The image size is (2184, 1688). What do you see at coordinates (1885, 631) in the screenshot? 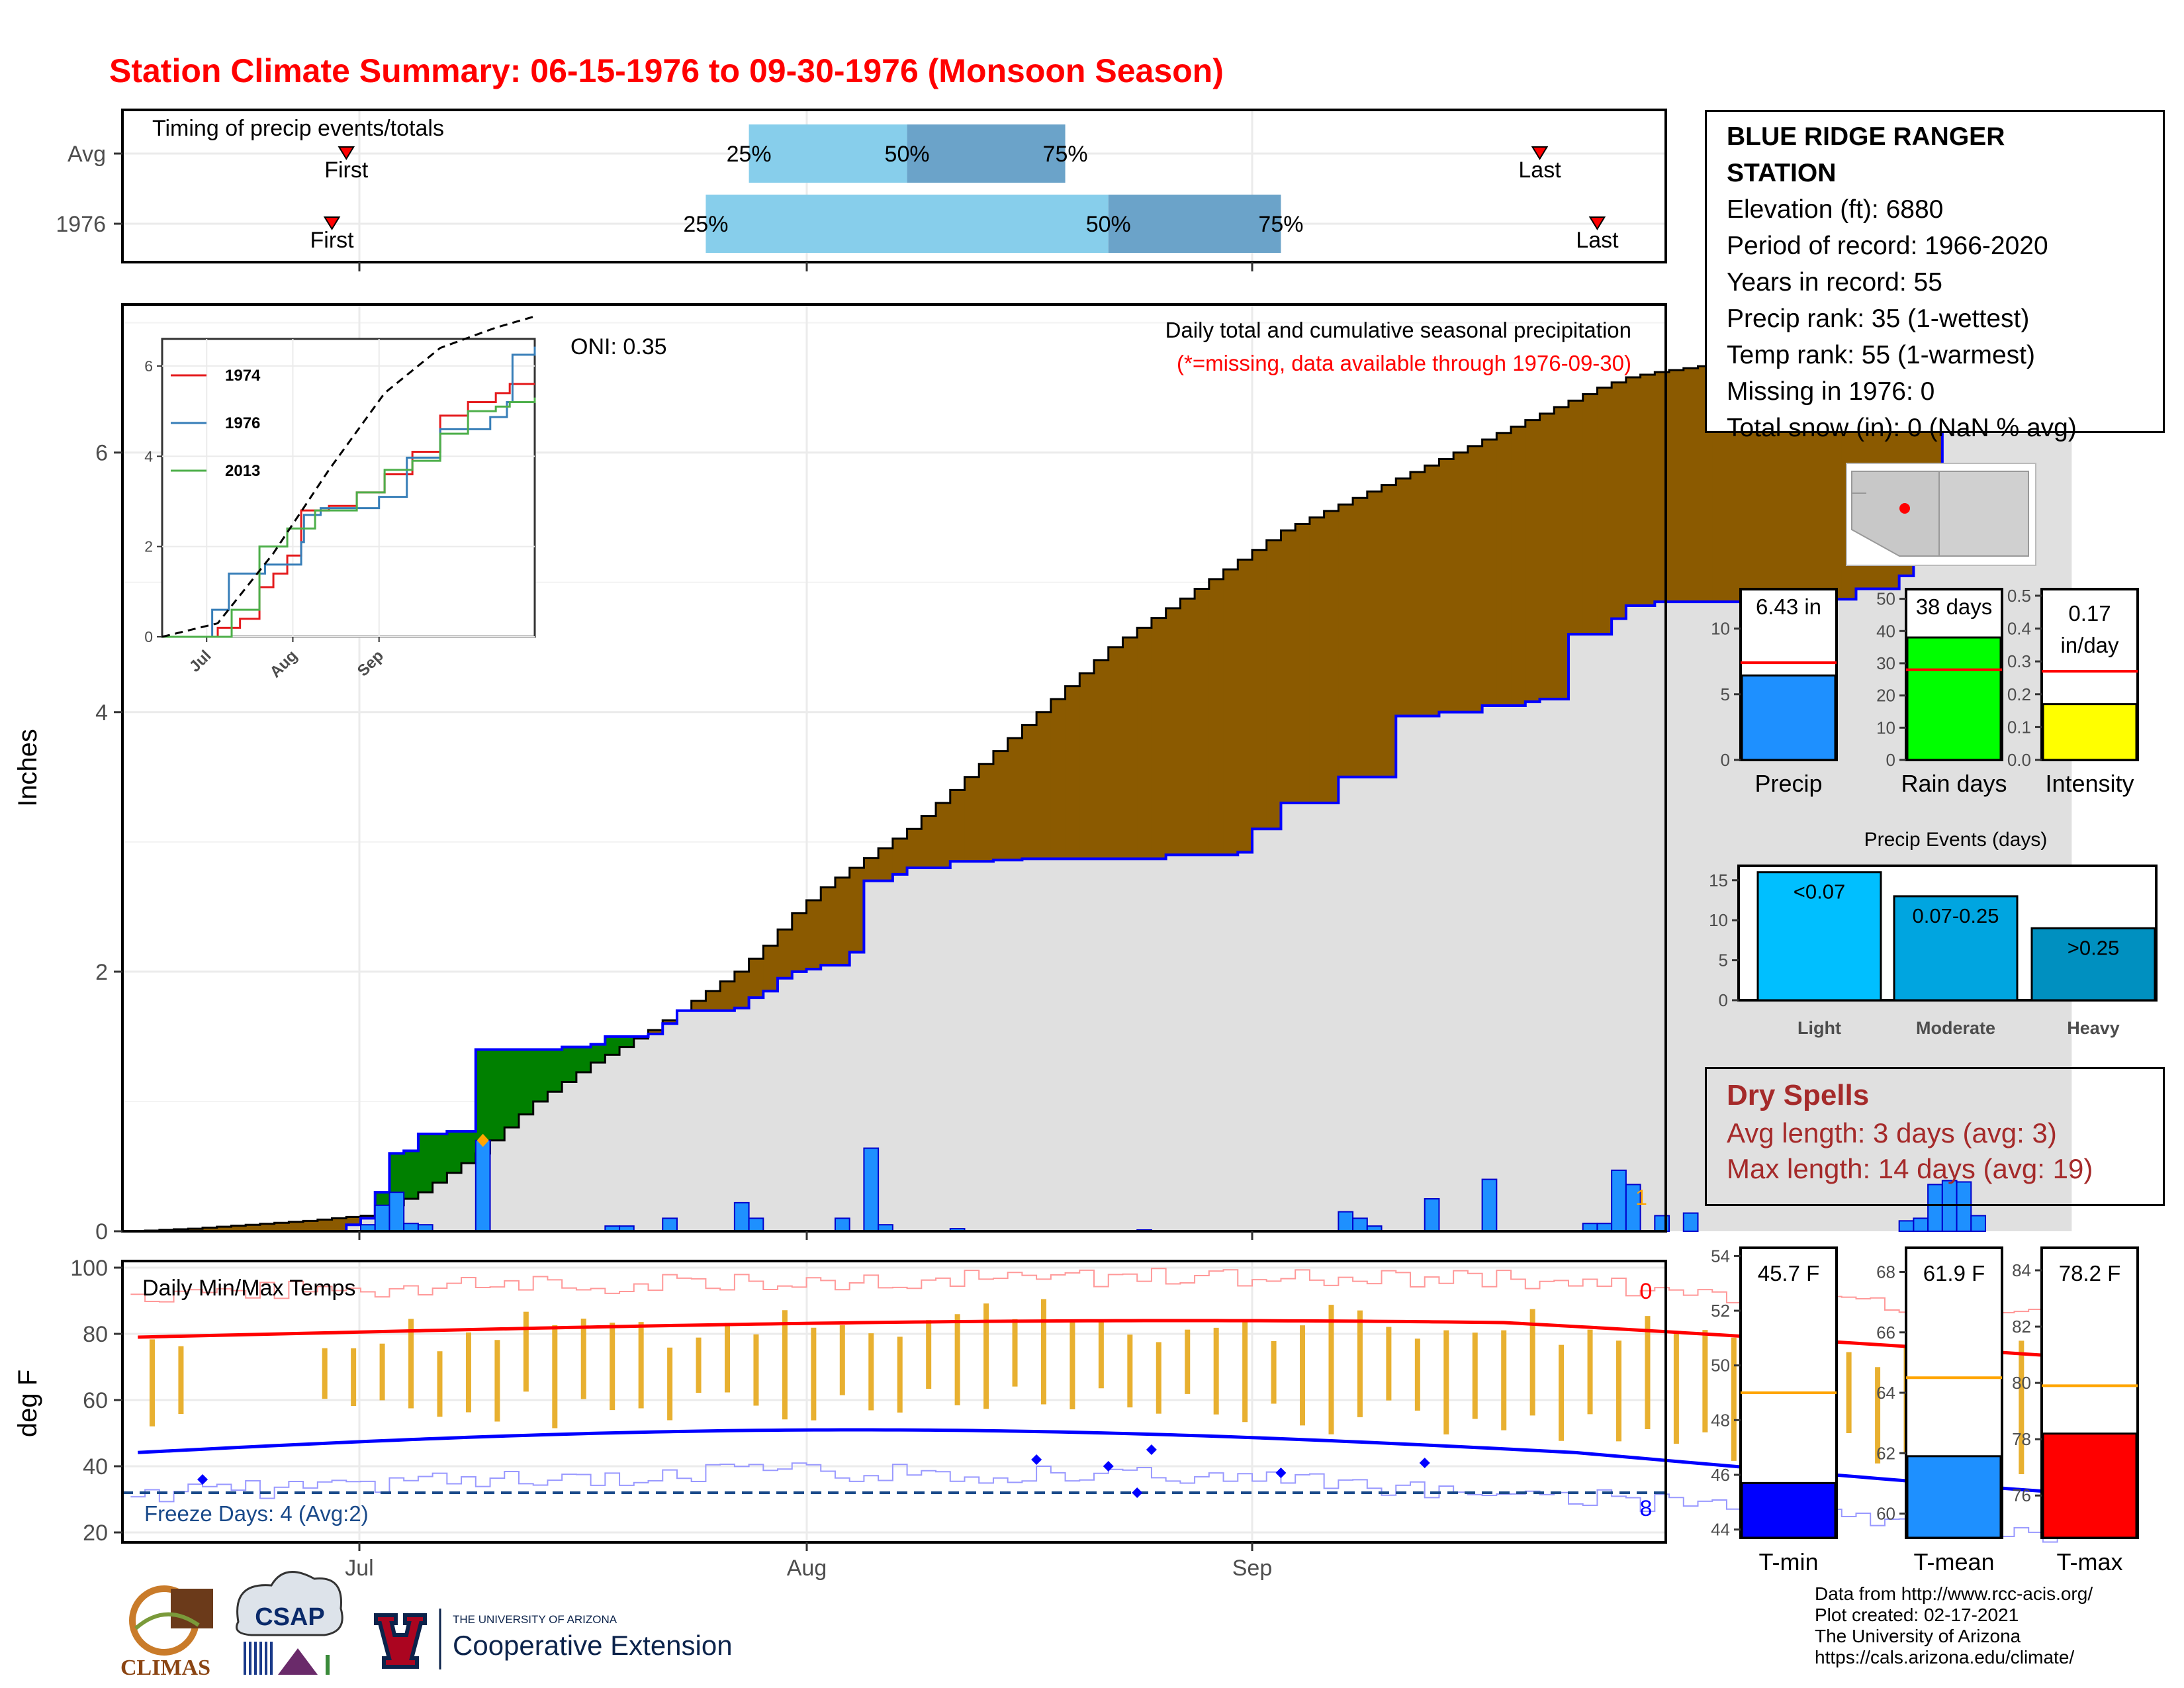
I see `summary-ytick-label: 40` at bounding box center [1885, 631].